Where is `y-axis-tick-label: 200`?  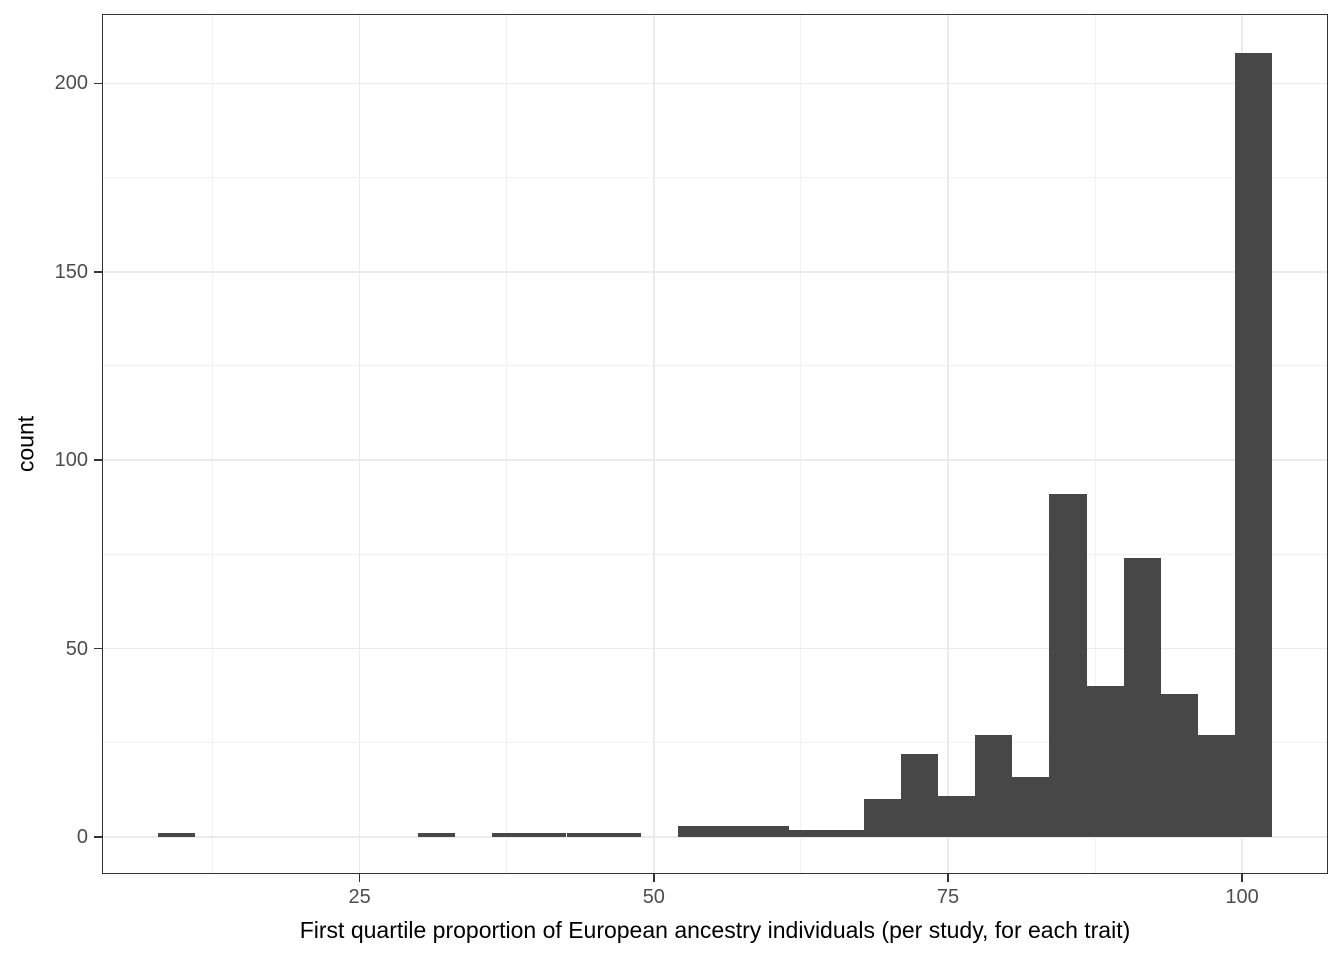 y-axis-tick-label: 200 is located at coordinates (71, 83).